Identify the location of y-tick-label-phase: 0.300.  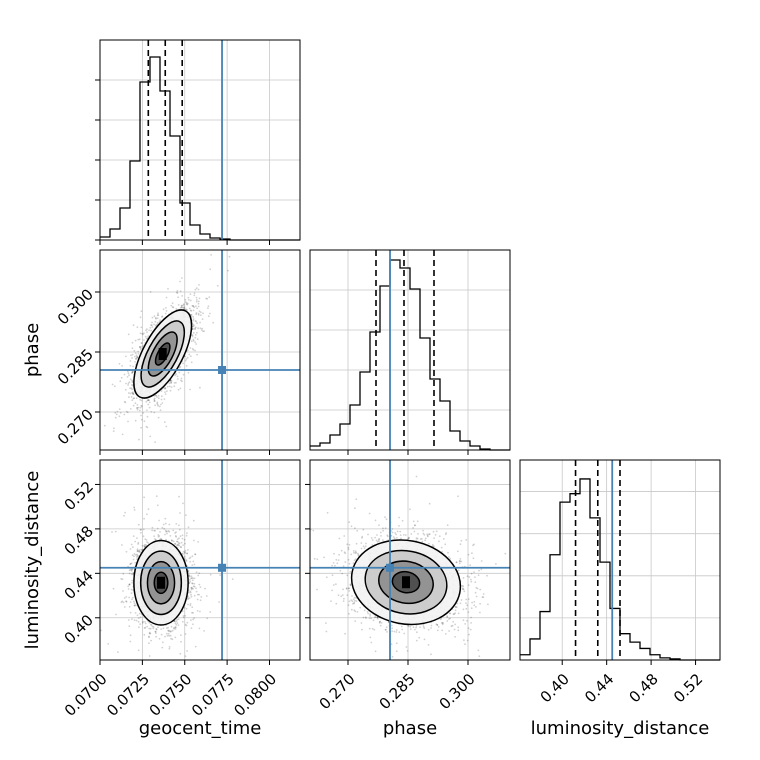
(75, 306).